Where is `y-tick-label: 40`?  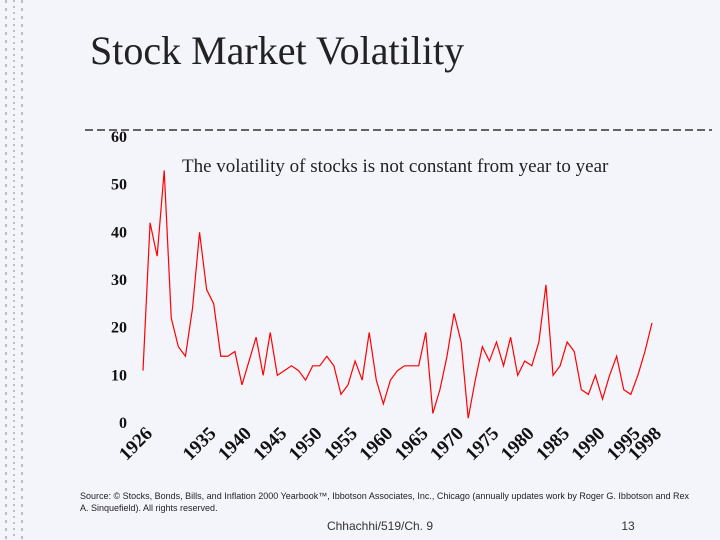 y-tick-label: 40 is located at coordinates (119, 232).